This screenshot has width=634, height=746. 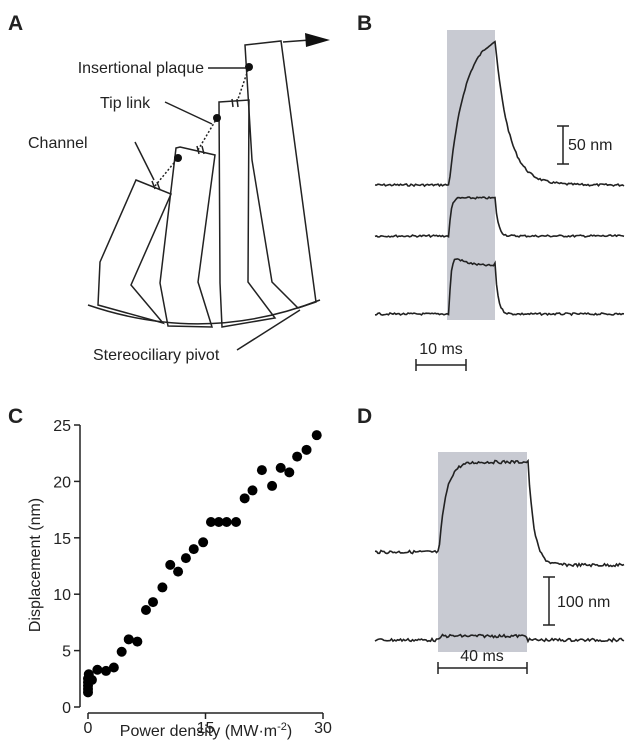 I want to click on panel-letter: B, so click(x=364, y=23).